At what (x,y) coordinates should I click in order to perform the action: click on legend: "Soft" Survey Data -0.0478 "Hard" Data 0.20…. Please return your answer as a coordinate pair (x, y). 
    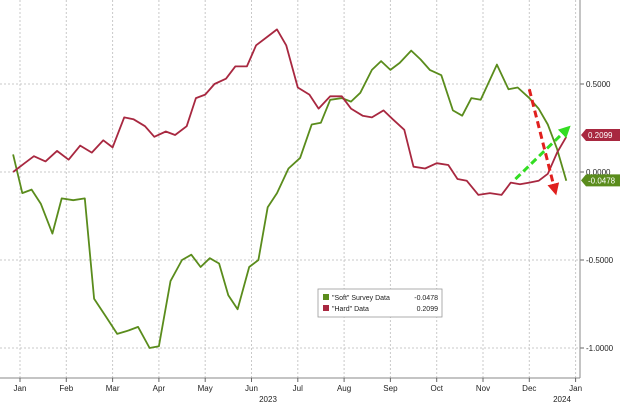
    Looking at the image, I should click on (380, 303).